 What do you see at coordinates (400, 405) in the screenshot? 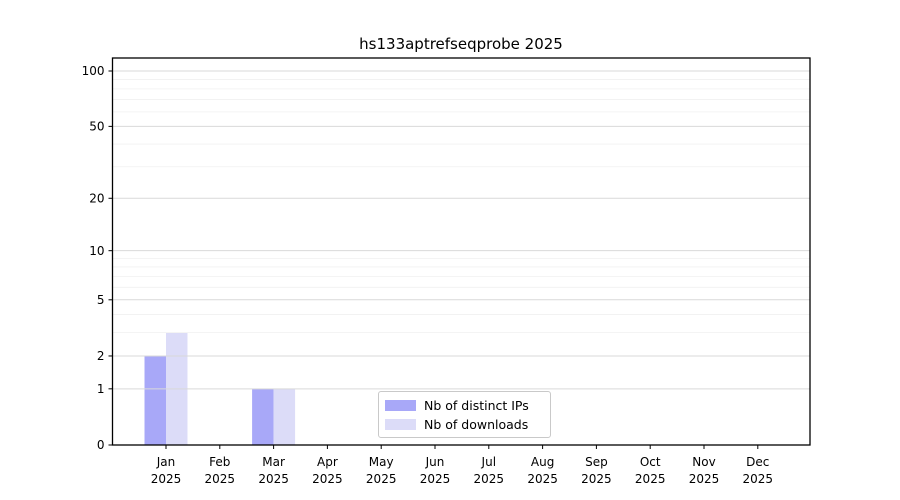
I see `legend-swatch-distinct-ips` at bounding box center [400, 405].